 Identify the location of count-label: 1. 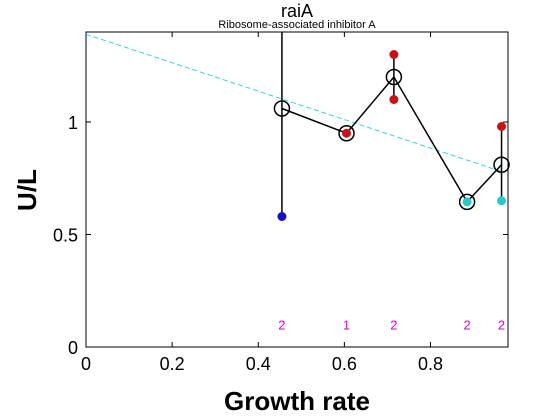
(346, 325).